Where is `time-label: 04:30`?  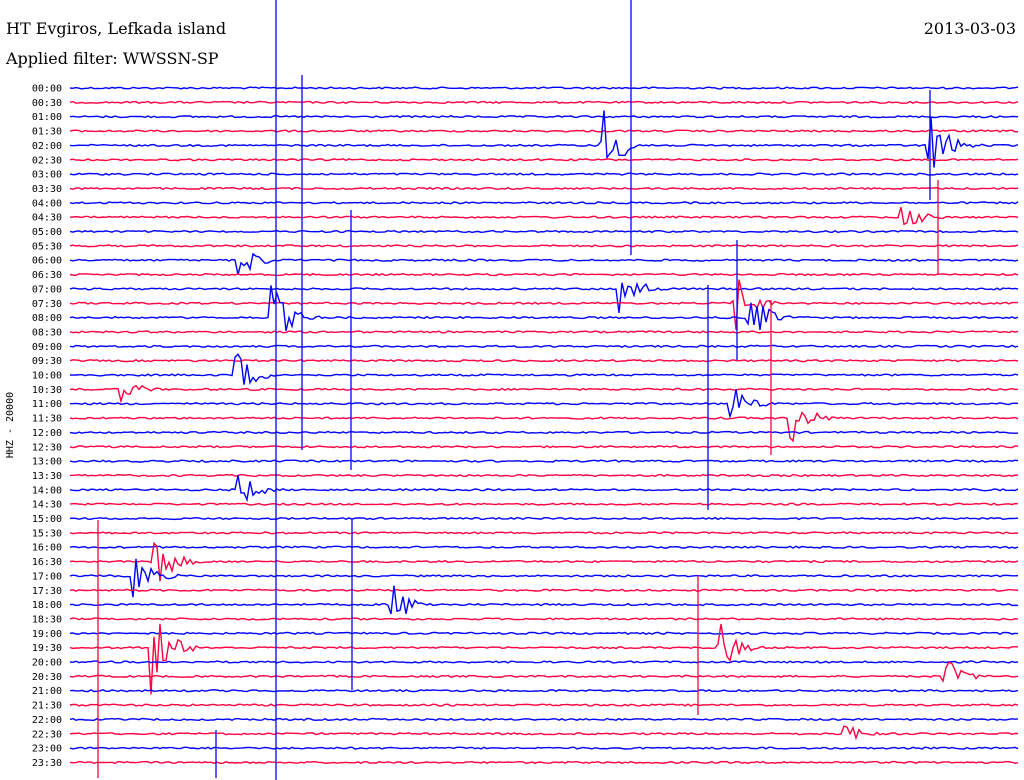 time-label: 04:30 is located at coordinates (47, 218).